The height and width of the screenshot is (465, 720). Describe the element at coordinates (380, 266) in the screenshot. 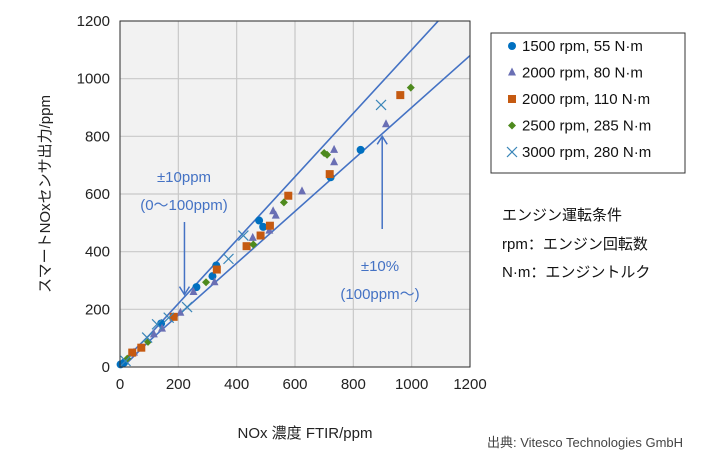

I see `annotation-text: ±10%` at that location.